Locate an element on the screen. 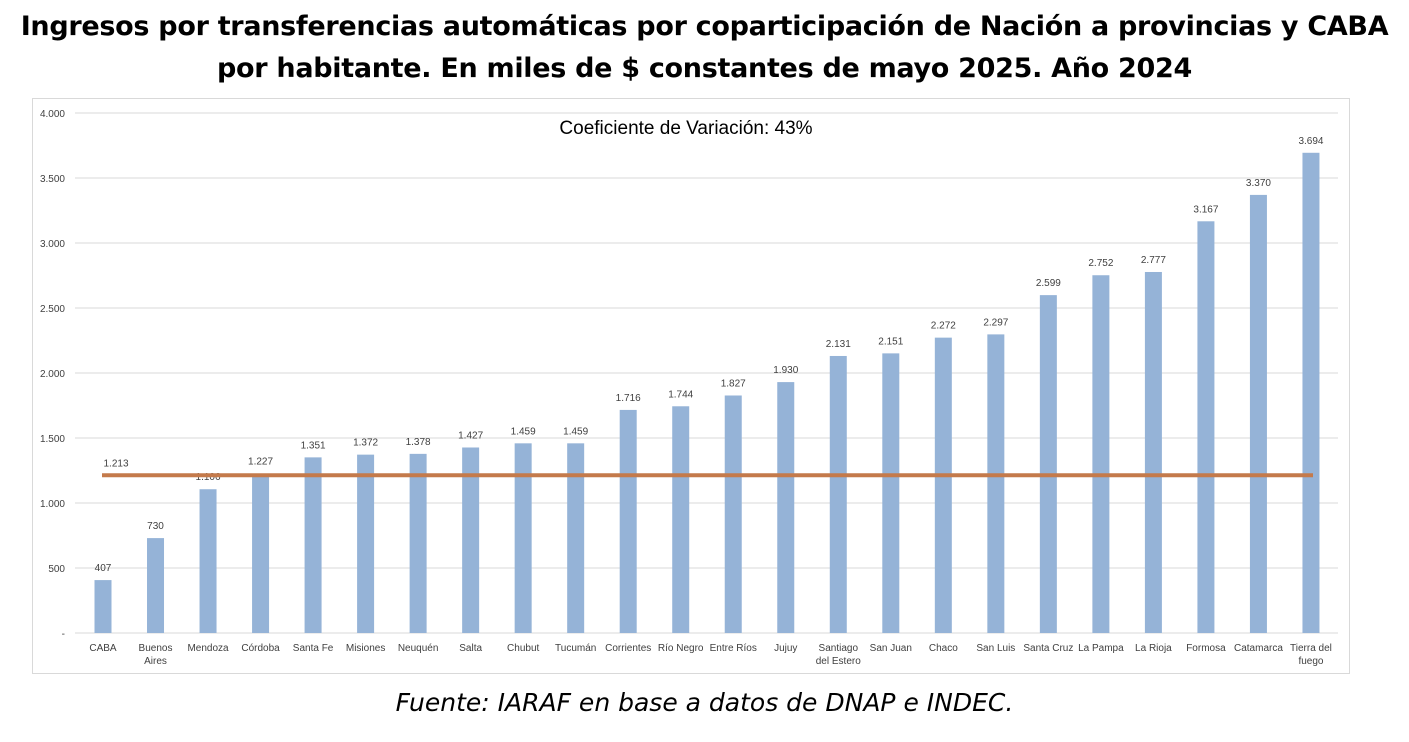 The image size is (1409, 742). y-tick-label: 4.000 is located at coordinates (52, 114).